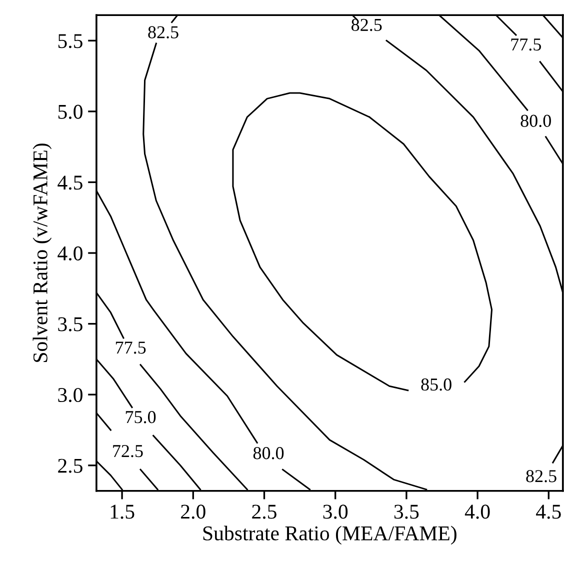  I want to click on series-label: 85.0, so click(436, 384).